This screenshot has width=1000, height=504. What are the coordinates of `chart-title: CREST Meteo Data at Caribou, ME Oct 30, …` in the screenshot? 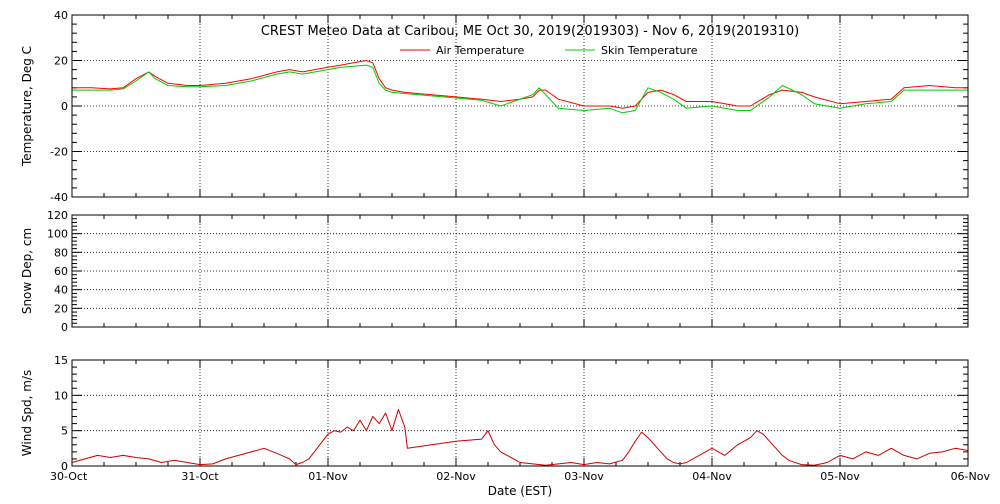 It's located at (530, 31).